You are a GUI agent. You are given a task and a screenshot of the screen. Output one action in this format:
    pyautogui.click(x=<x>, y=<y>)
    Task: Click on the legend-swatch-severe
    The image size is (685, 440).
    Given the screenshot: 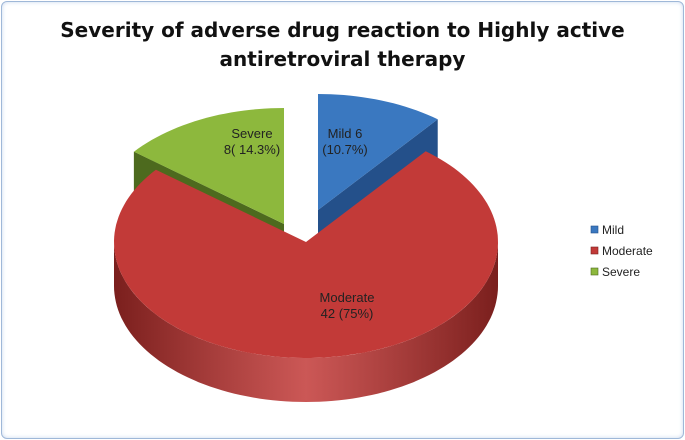 What is the action you would take?
    pyautogui.click(x=594, y=271)
    